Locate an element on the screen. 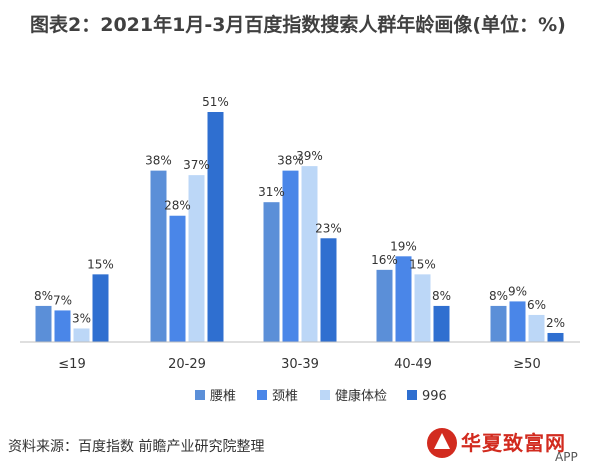  watermark-app: APP is located at coordinates (566, 457).